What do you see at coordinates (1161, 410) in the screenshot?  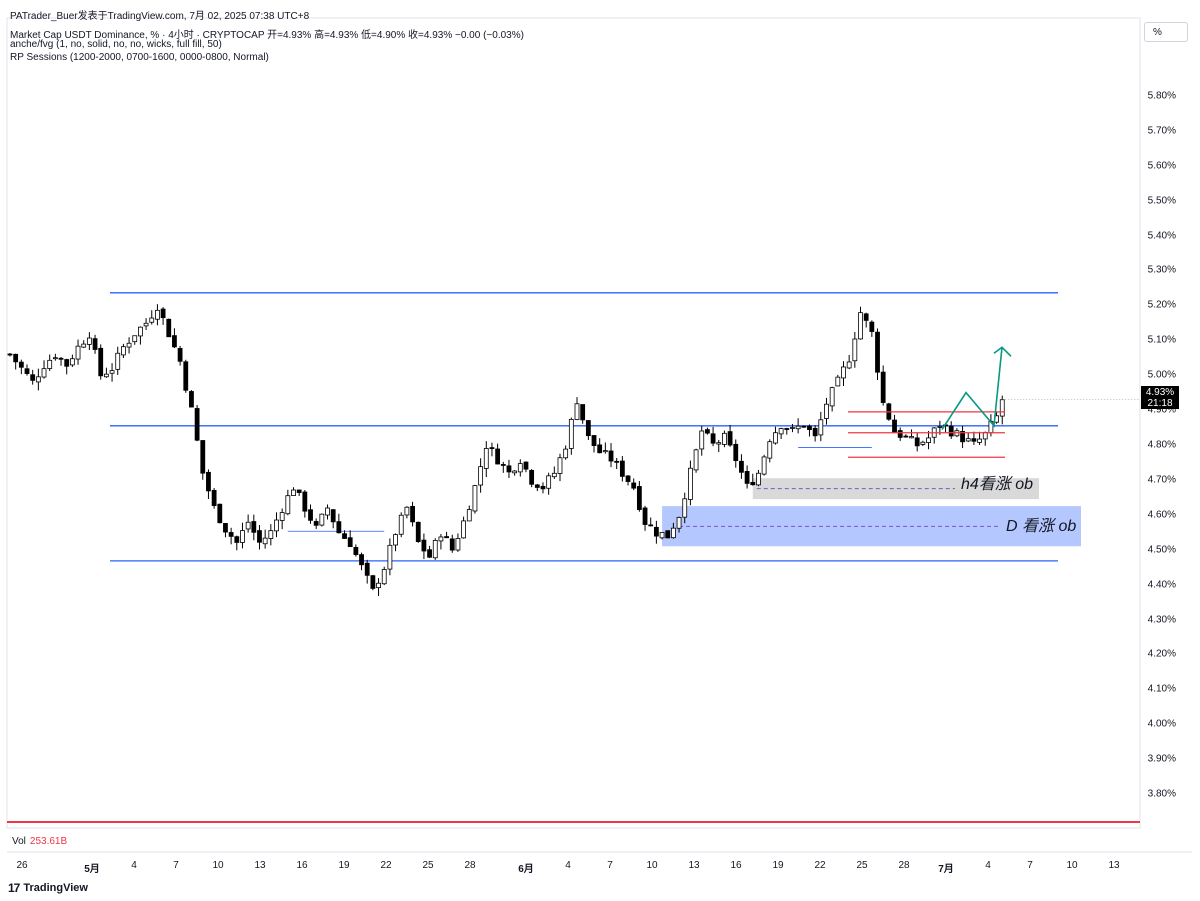 I see `price-tick-label: 4.90%` at bounding box center [1161, 410].